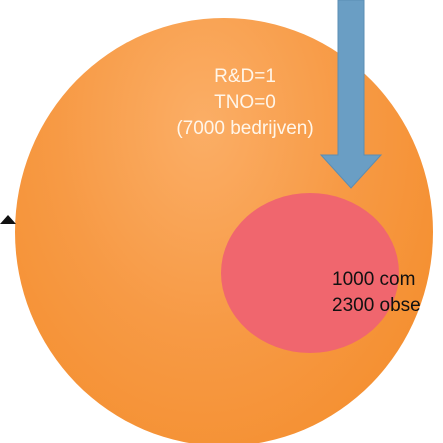 Image resolution: width=443 pixels, height=443 pixels. I want to click on outer-set-label: R&D=1 TNO=0 (7000 bedrijven), so click(245, 103).